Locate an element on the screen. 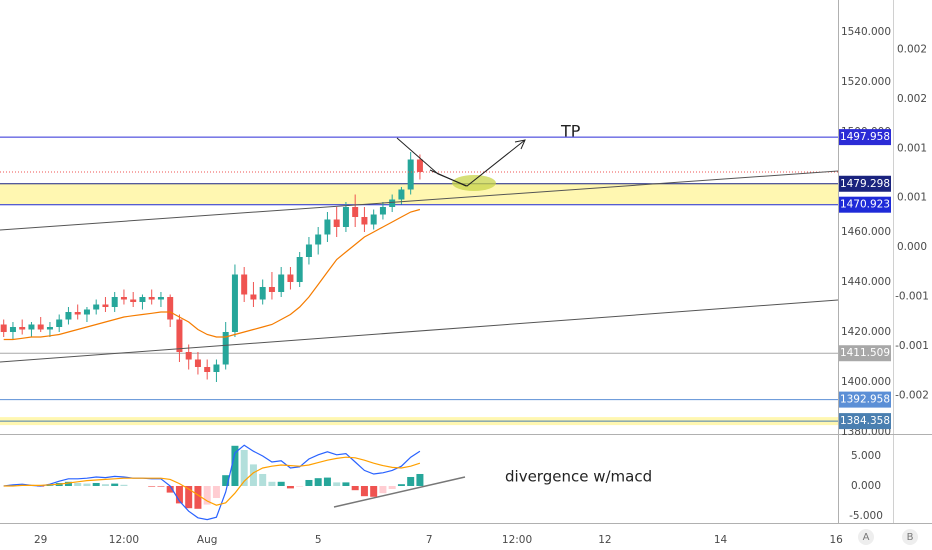  x-tick-label: Aug is located at coordinates (207, 540).